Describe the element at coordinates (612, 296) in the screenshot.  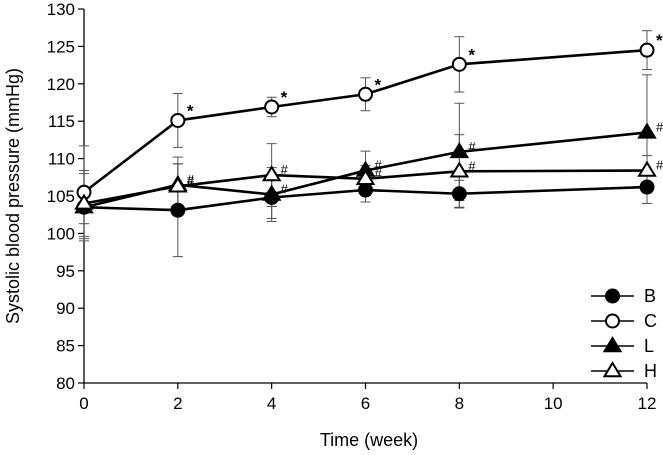
I see `legend-marker-b` at that location.